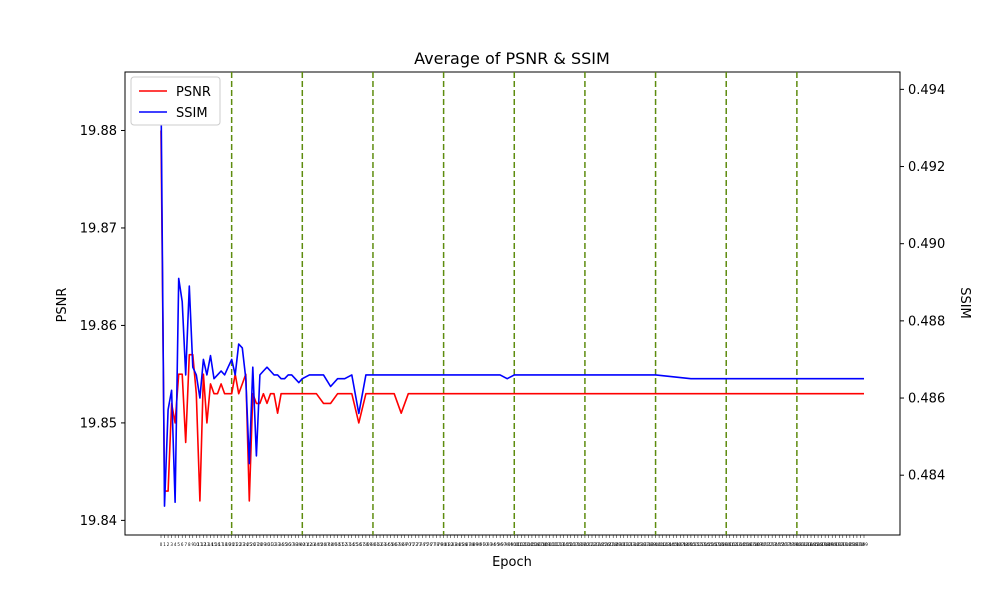 This screenshot has width=1000, height=600. I want to click on x-tick-label: 56, so click(359, 544).